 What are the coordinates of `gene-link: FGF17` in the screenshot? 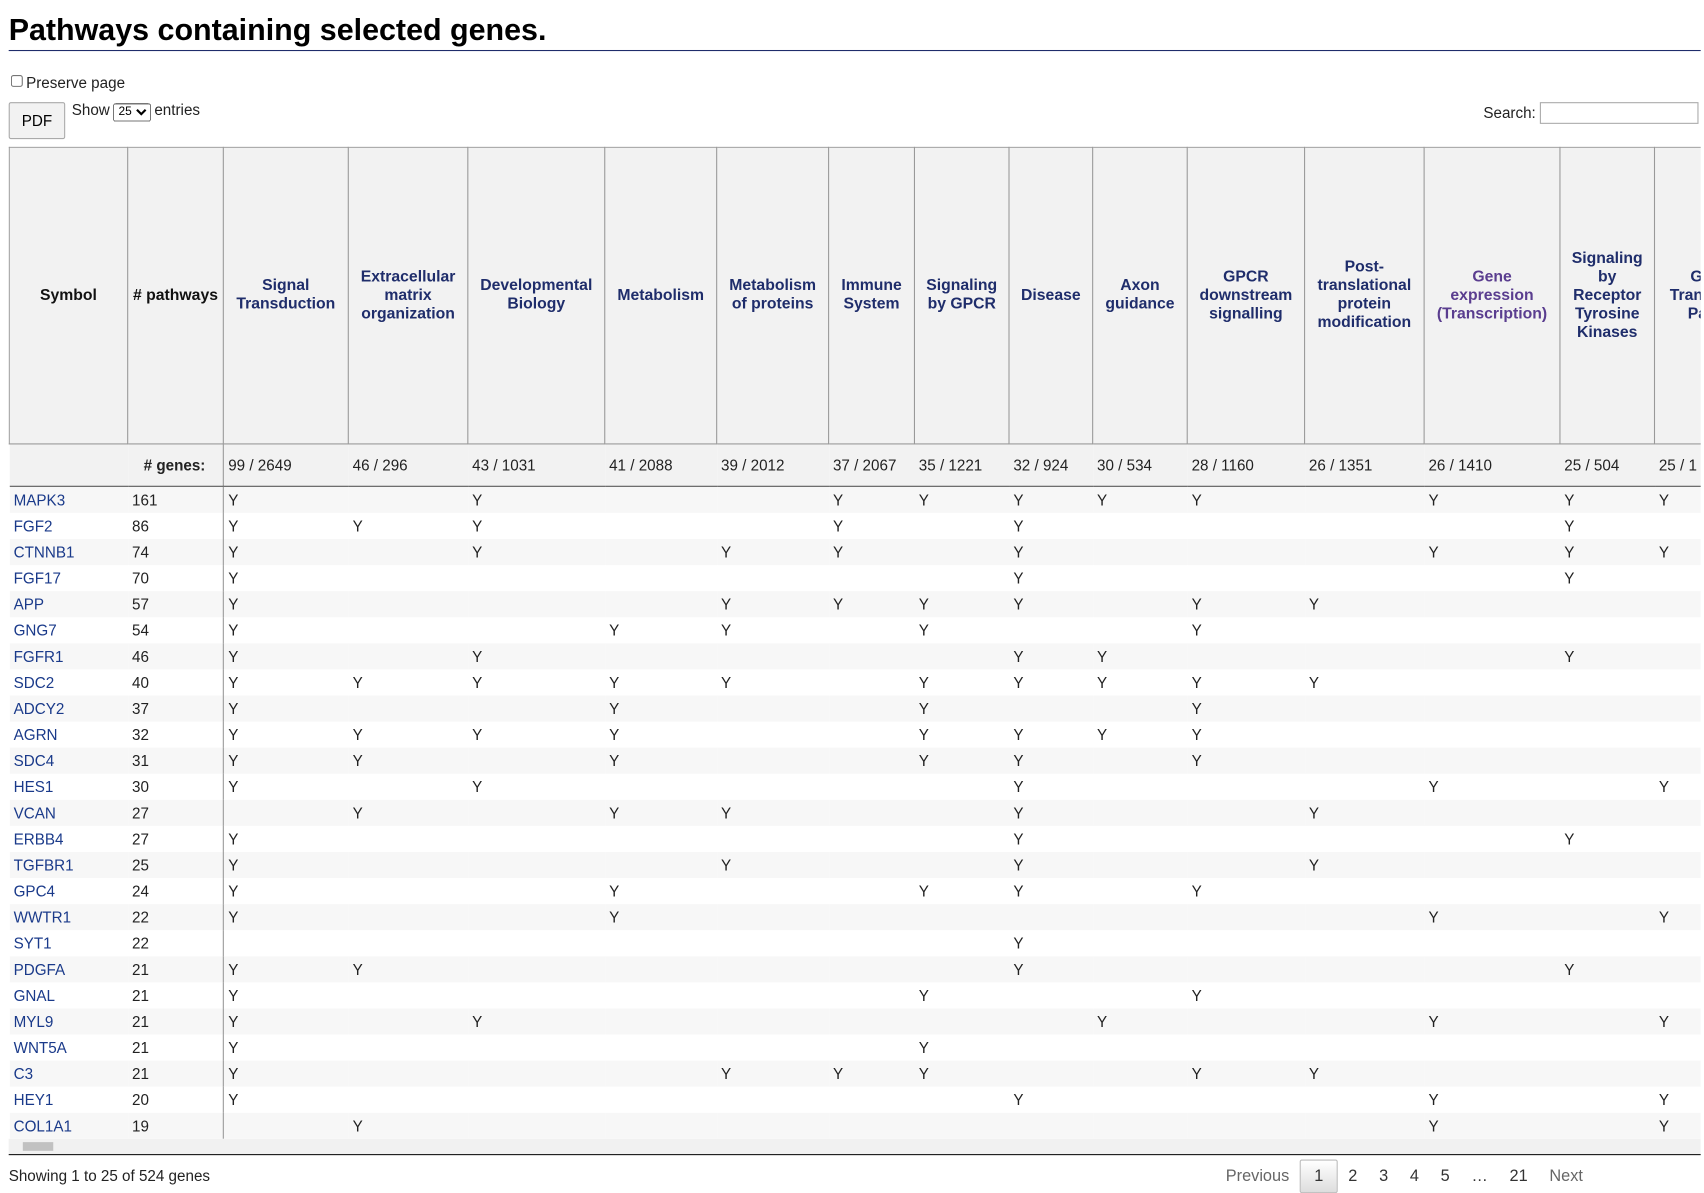 It's located at (37, 578).